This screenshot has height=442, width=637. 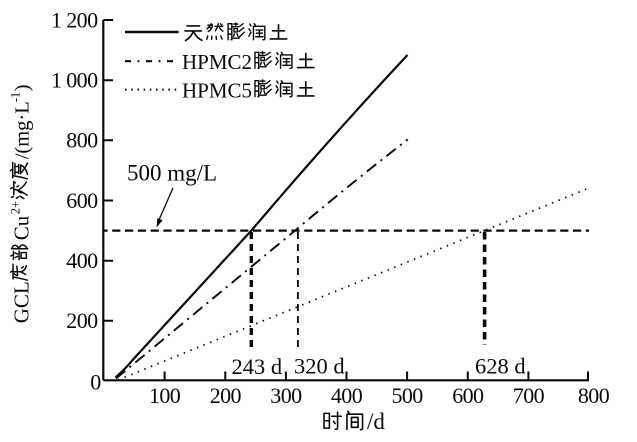 What do you see at coordinates (500, 366) in the screenshot?
I see `svg-text: 628 d` at bounding box center [500, 366].